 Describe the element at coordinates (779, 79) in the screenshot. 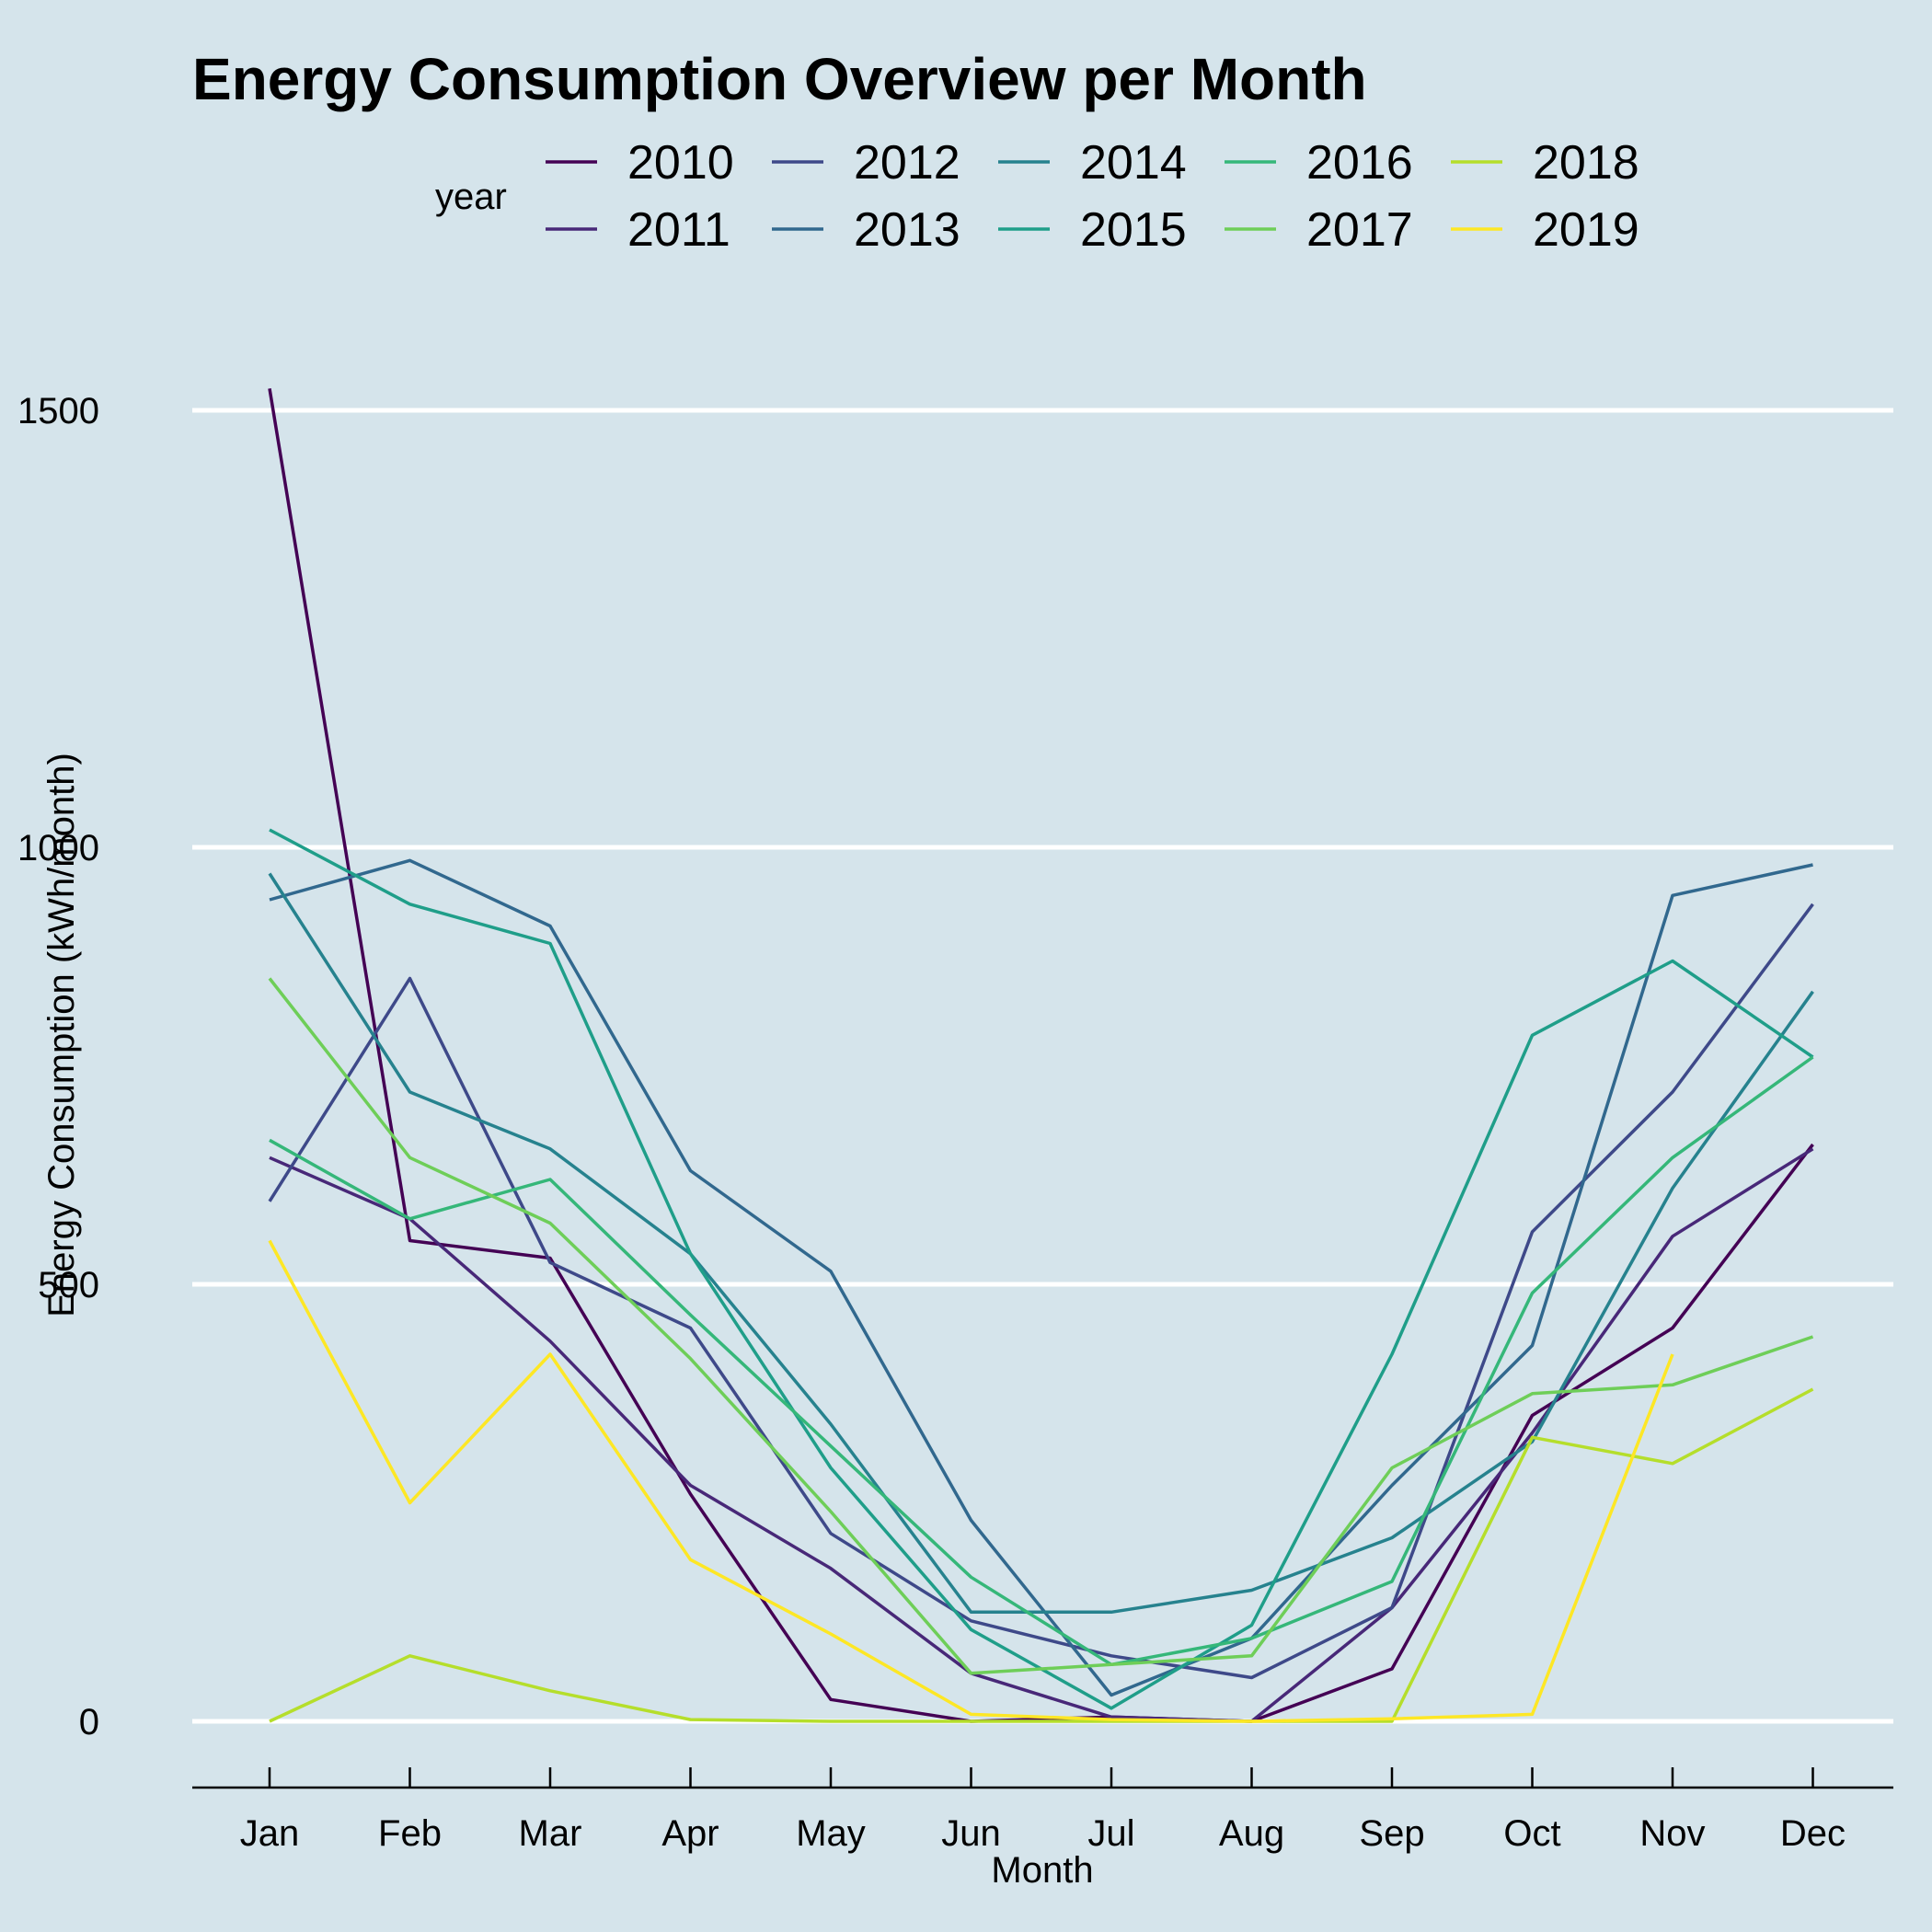

I see `chart-title: Energy Consumption Overview per Month` at that location.